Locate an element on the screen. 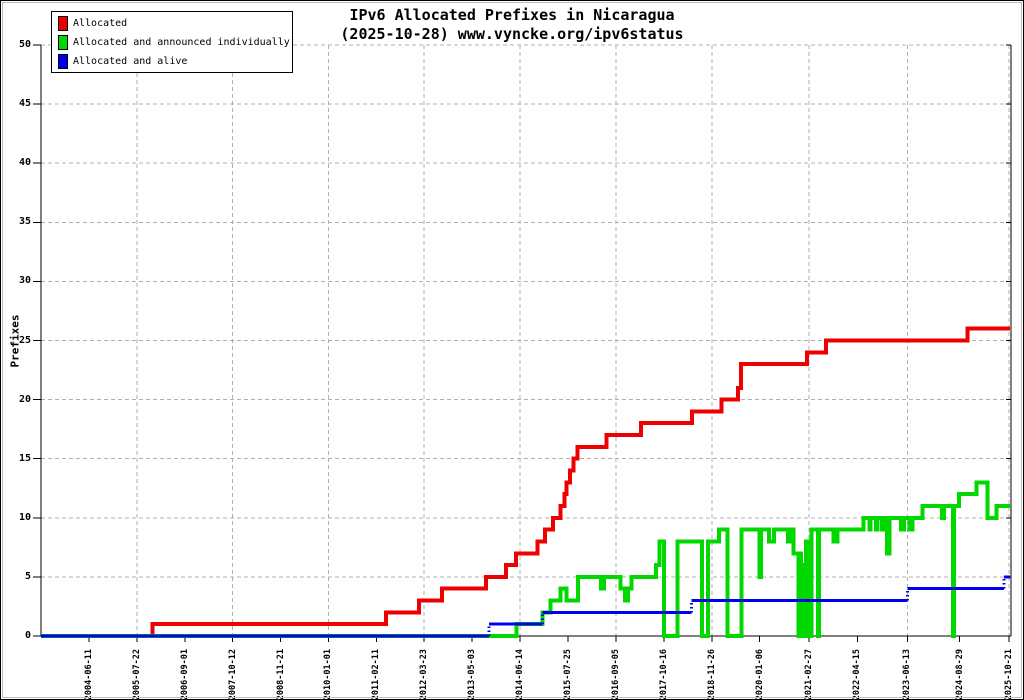 Image resolution: width=1024 pixels, height=700 pixels. x-tick-label: 2018-11-26 is located at coordinates (711, 674).